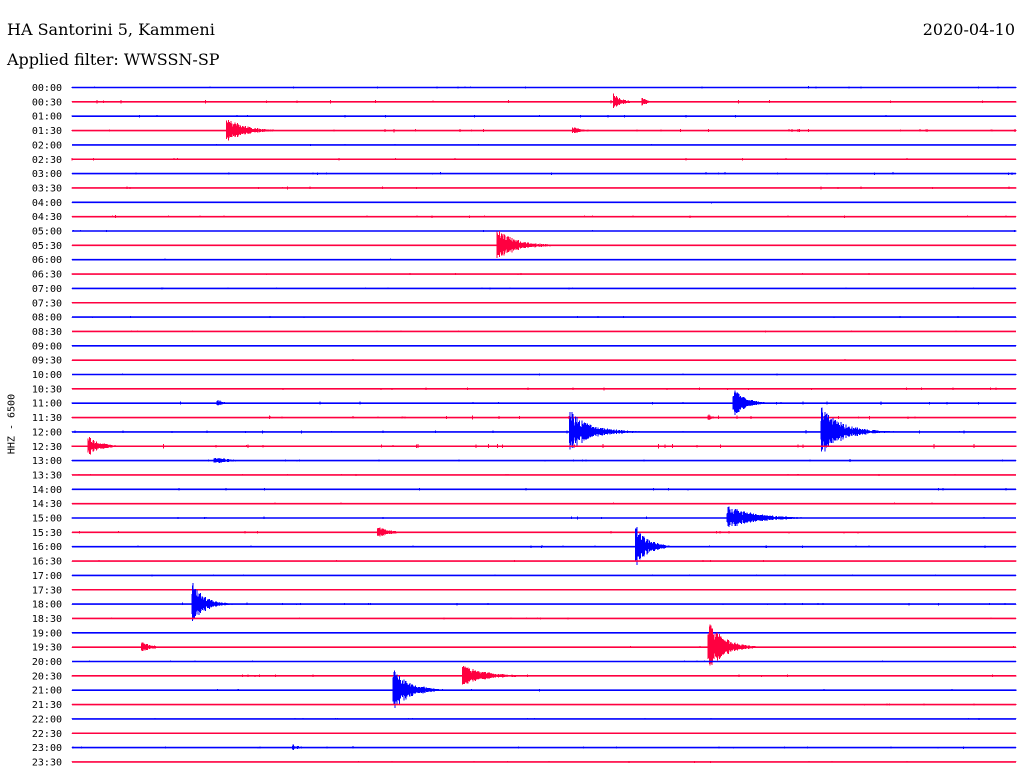 The width and height of the screenshot is (1024, 780). Describe the element at coordinates (47, 188) in the screenshot. I see `row-label-0330: 03:30` at that location.